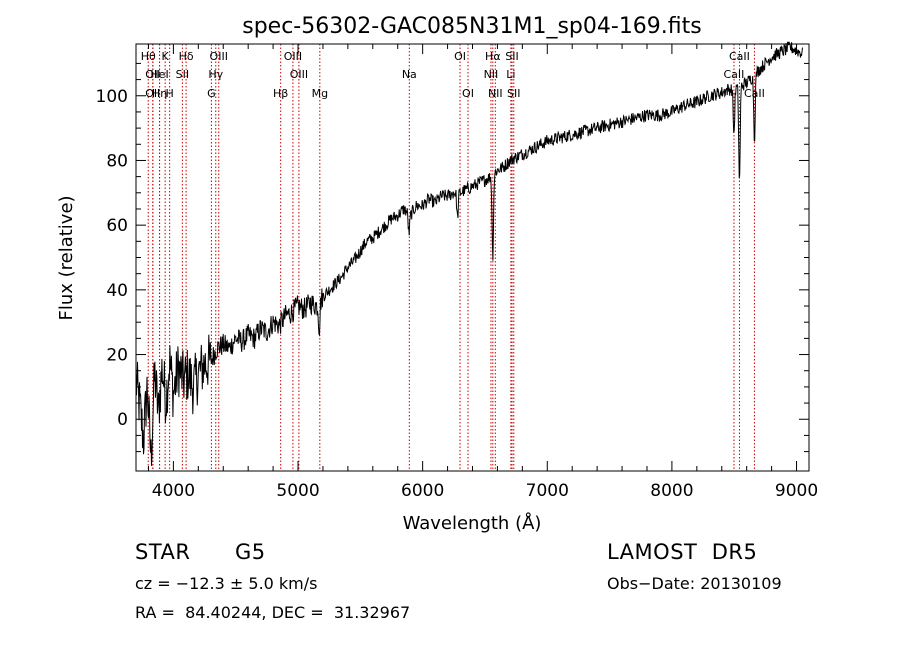  I want to click on x-axis-label: Wavelength (Å), so click(472, 523).